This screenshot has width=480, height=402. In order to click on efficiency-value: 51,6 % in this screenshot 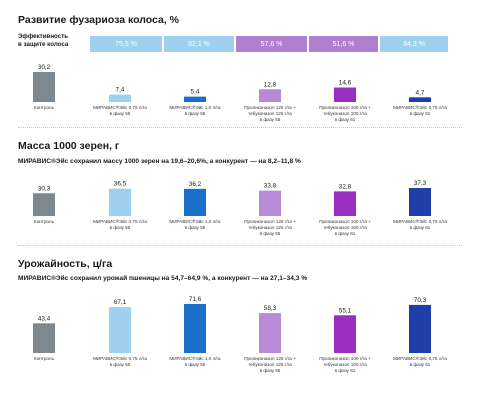, I will do `click(343, 44)`.